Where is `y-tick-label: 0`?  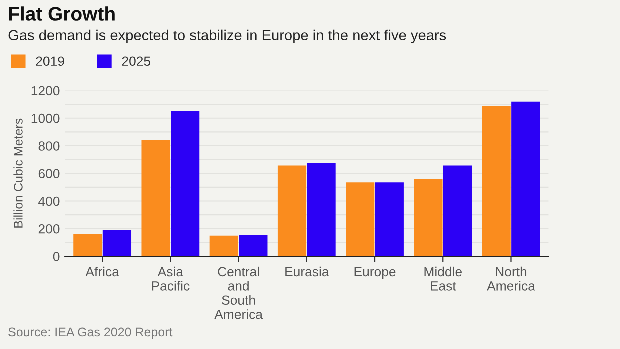
y-tick-label: 0 is located at coordinates (56, 257).